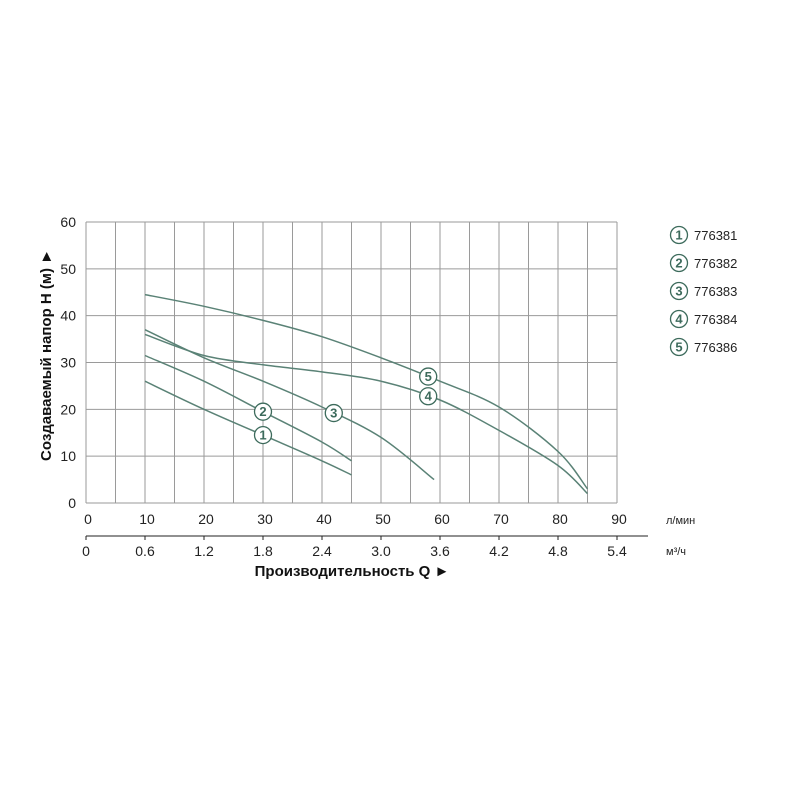 This screenshot has width=800, height=800. Describe the element at coordinates (383, 519) in the screenshot. I see `x-tick-label: 50` at that location.